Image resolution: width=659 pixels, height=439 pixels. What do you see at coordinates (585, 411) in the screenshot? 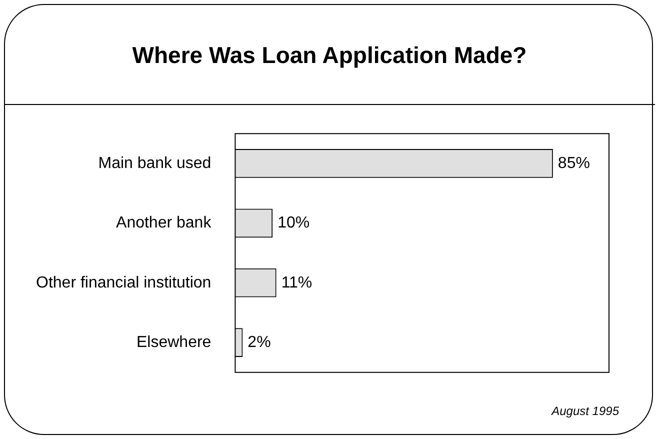
I see `text: August 1995` at bounding box center [585, 411].